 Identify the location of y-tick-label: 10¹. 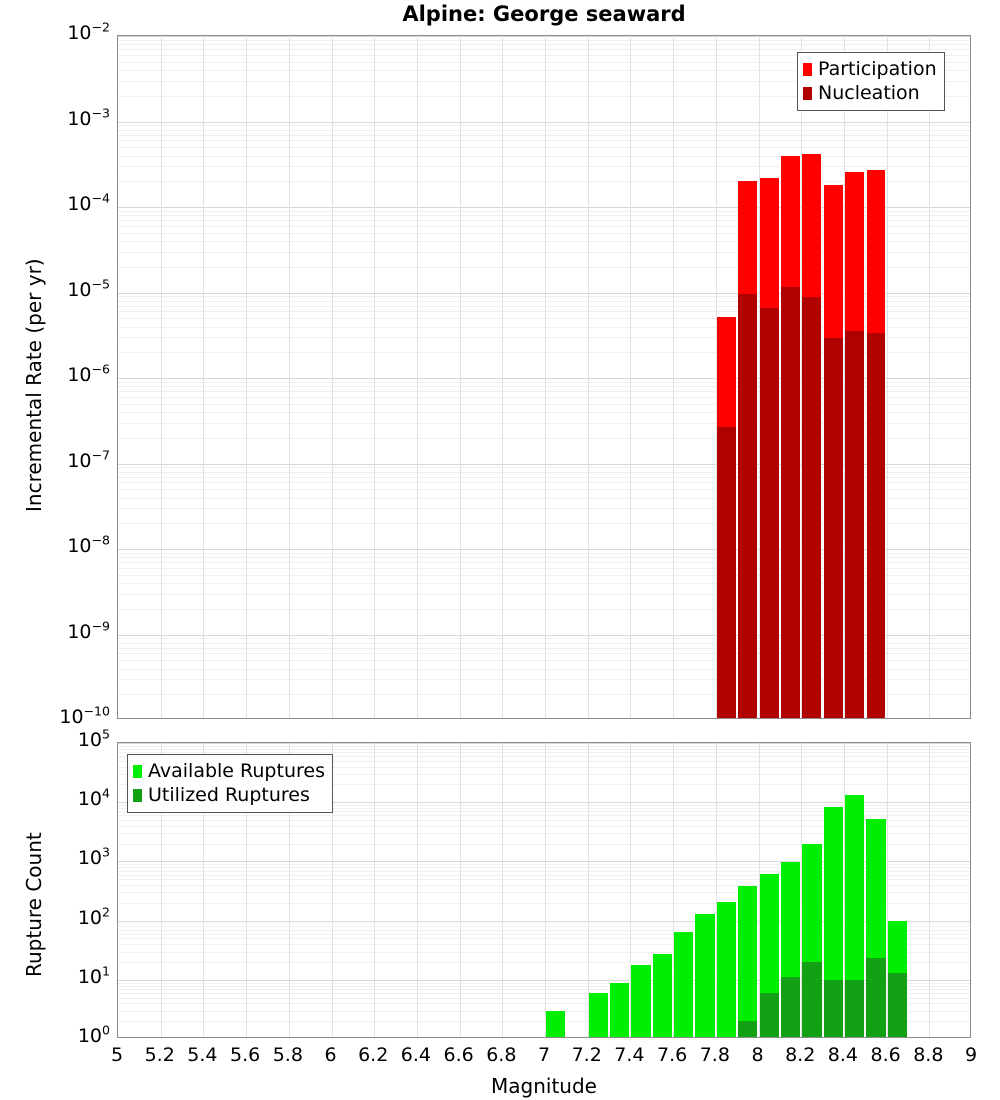
(93, 975).